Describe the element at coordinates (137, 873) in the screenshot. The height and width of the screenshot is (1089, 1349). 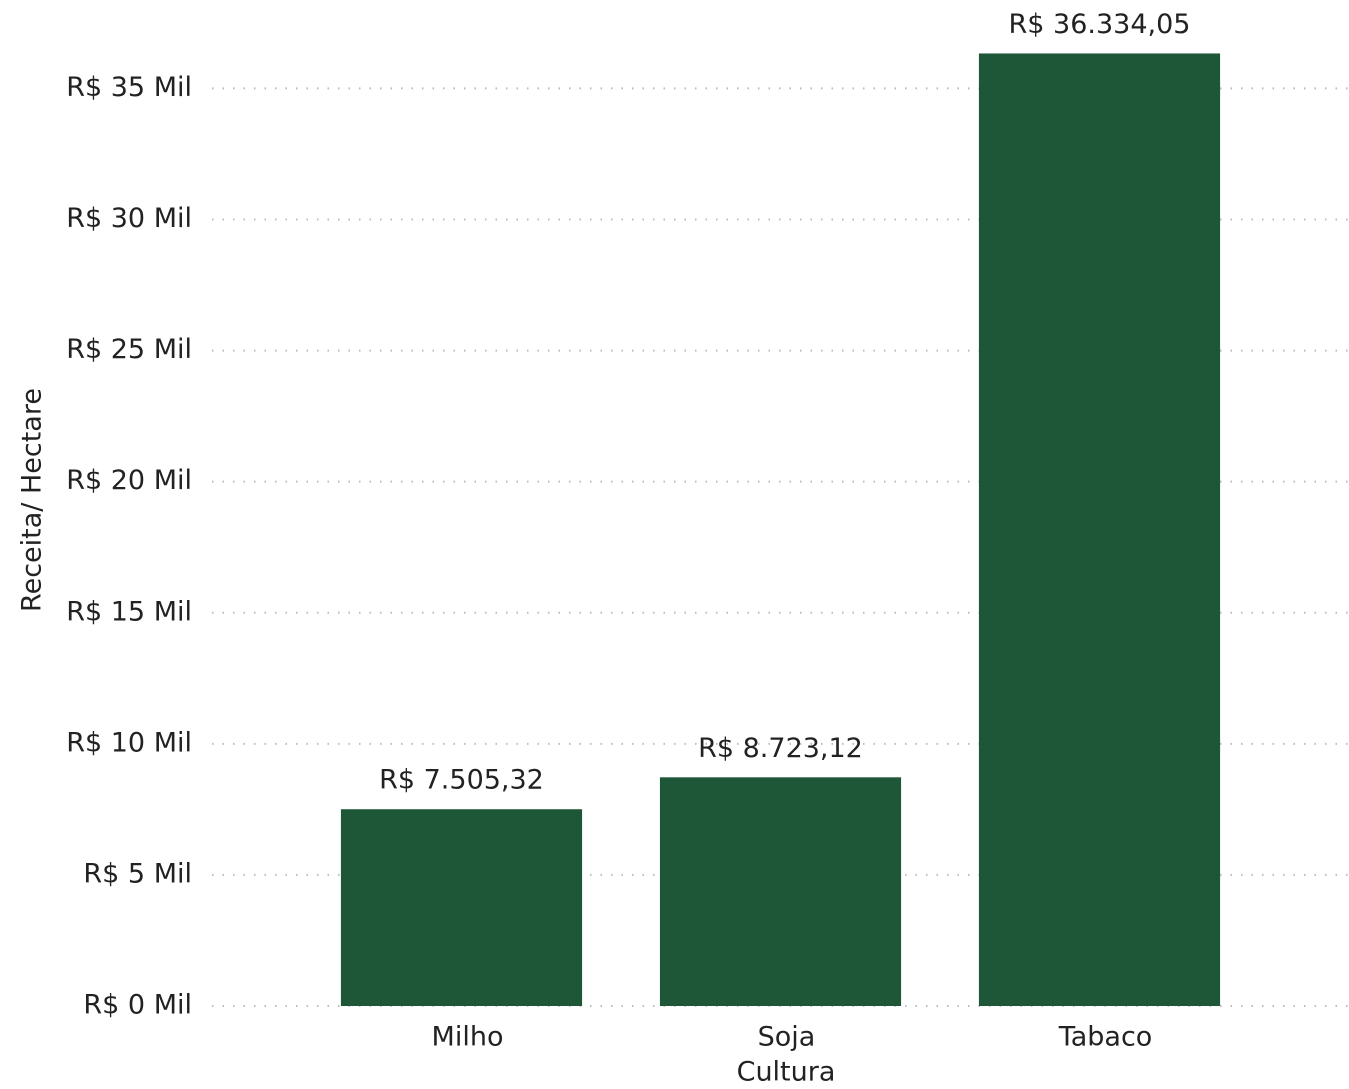
I see `y-tick-label: R$ 5 Mil` at that location.